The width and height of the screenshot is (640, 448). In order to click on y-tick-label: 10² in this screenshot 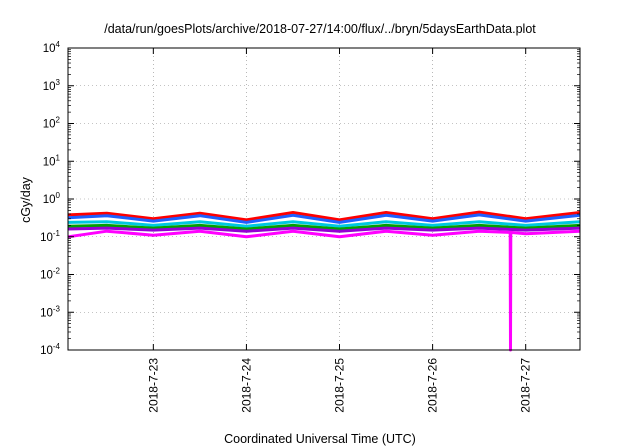, I will do `click(52, 123)`.